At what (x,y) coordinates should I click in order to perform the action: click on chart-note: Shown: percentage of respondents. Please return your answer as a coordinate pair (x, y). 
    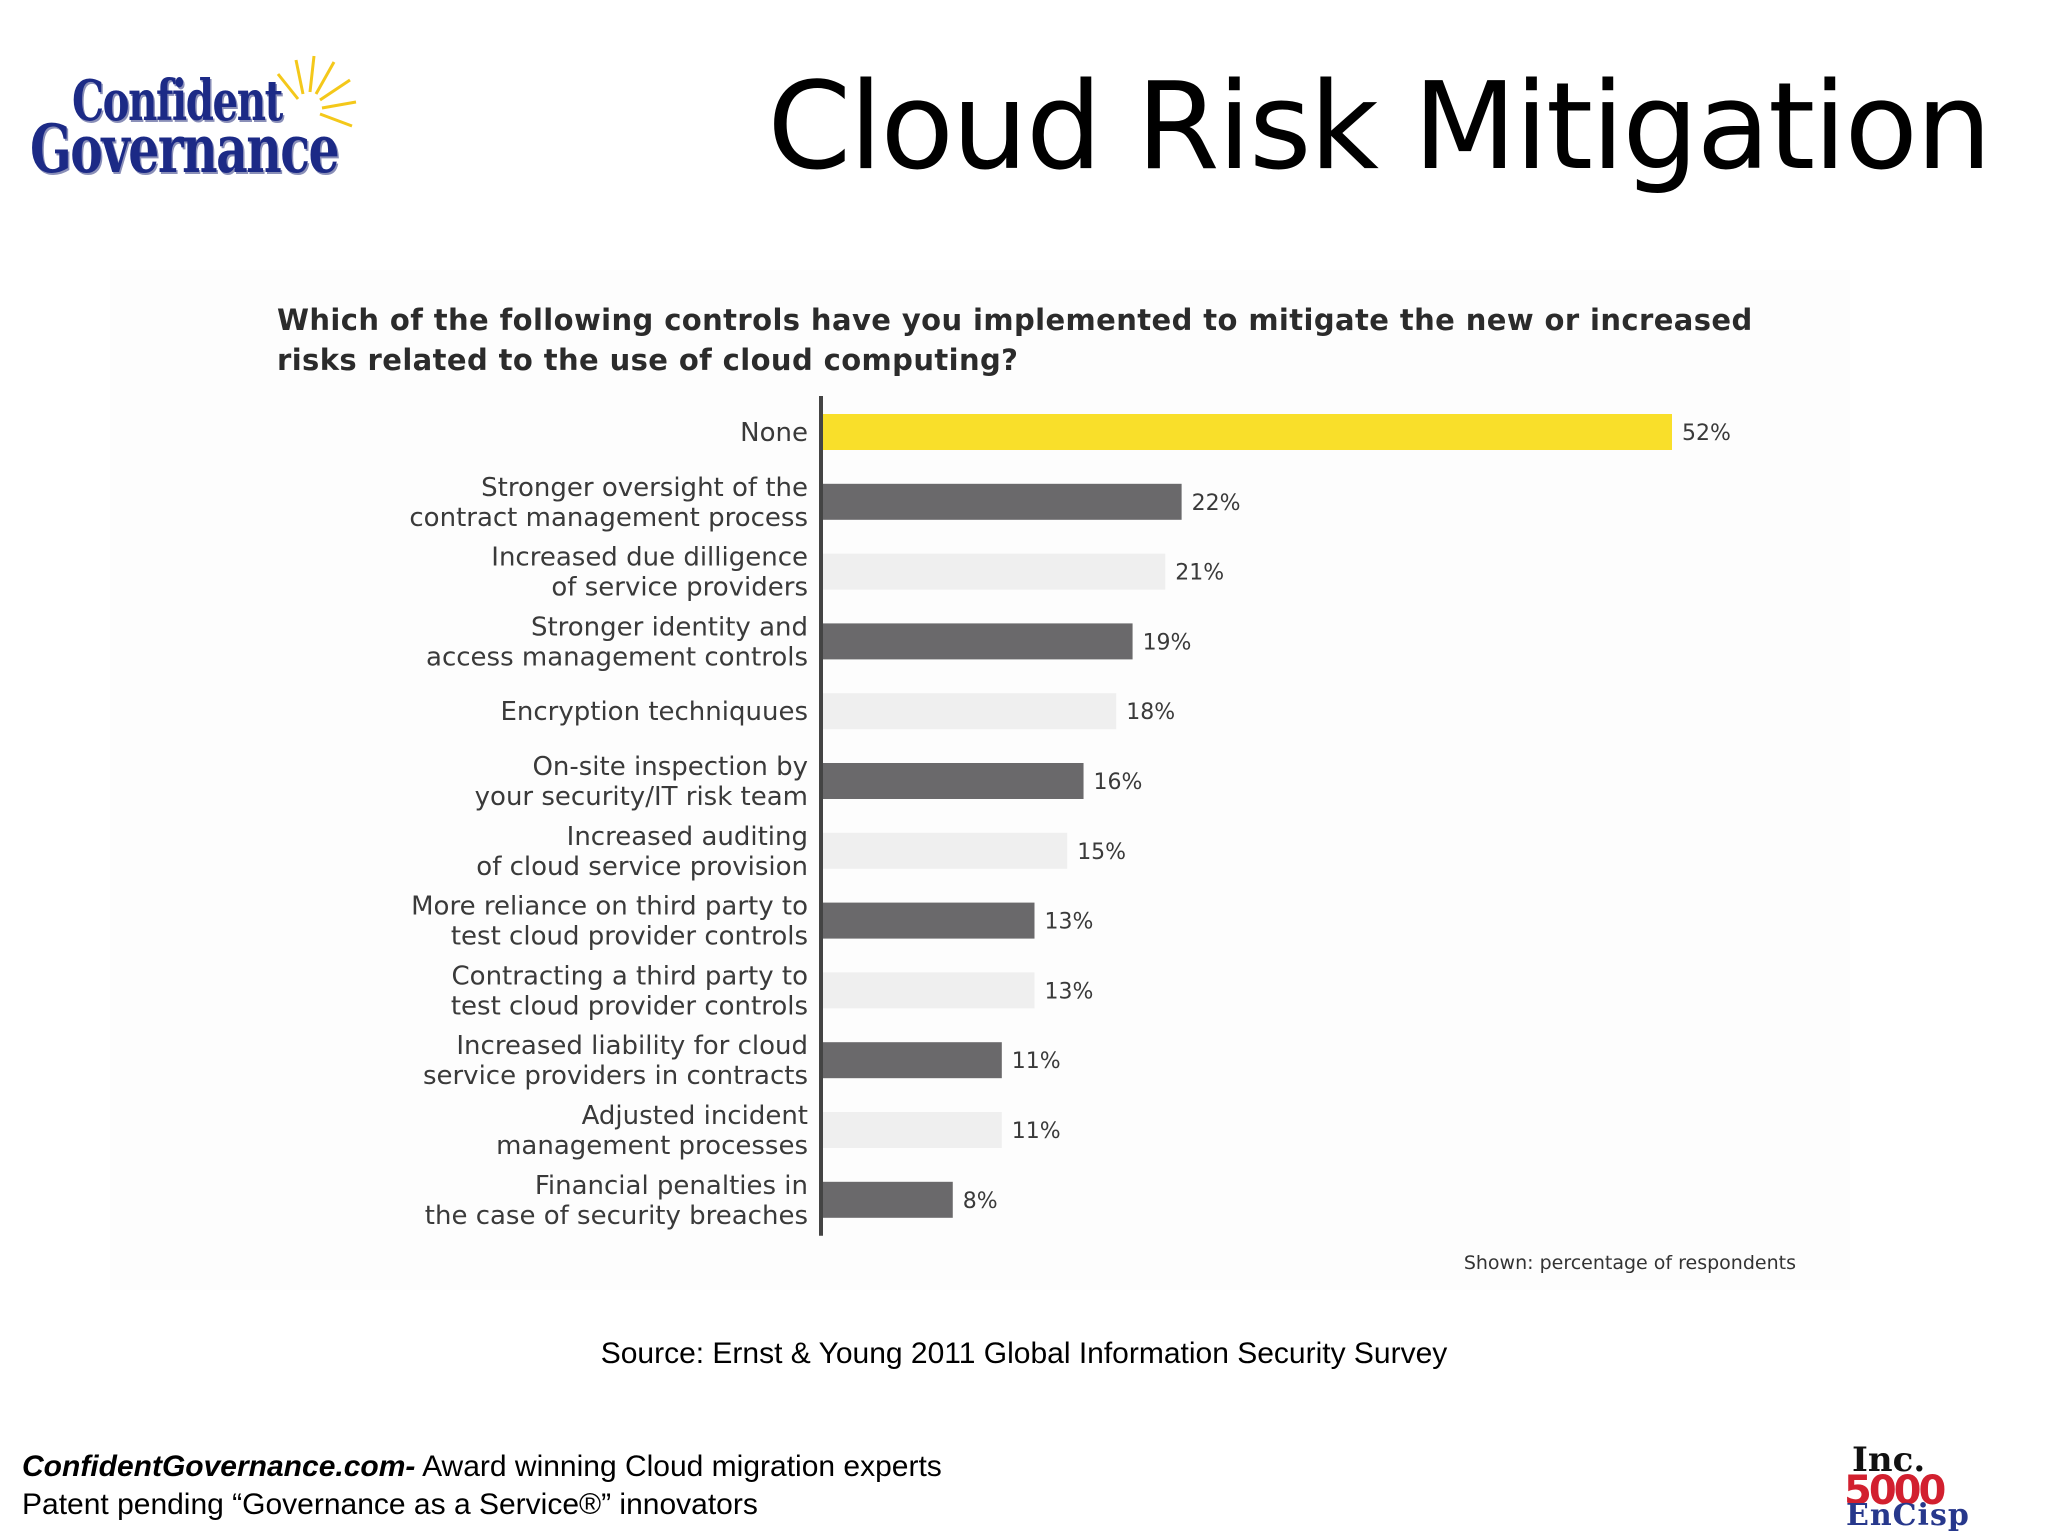
    Looking at the image, I should click on (1629, 1263).